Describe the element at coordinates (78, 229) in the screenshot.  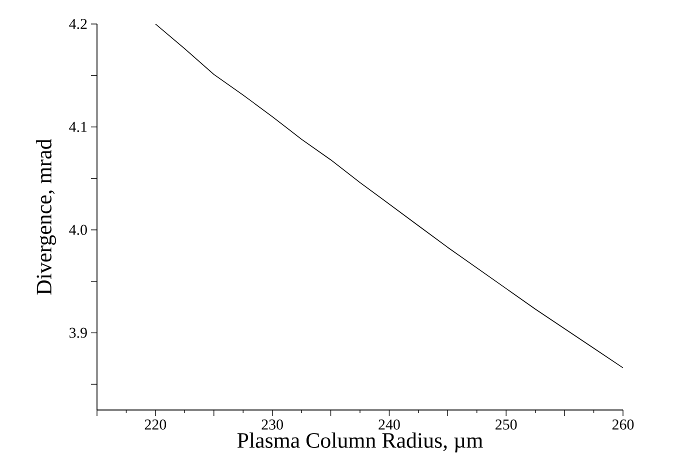
I see `y-tick-label: 4.0` at that location.